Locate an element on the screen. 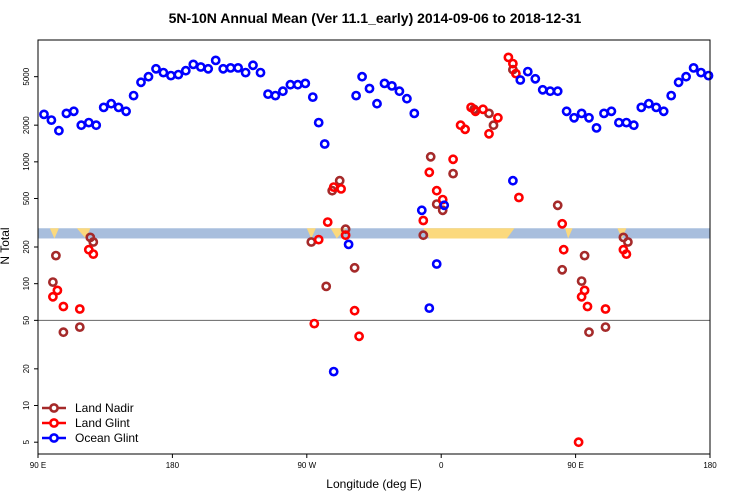 Image resolution: width=750 pixels, height=500 pixels. y-tick-label: 2000 is located at coordinates (26, 125).